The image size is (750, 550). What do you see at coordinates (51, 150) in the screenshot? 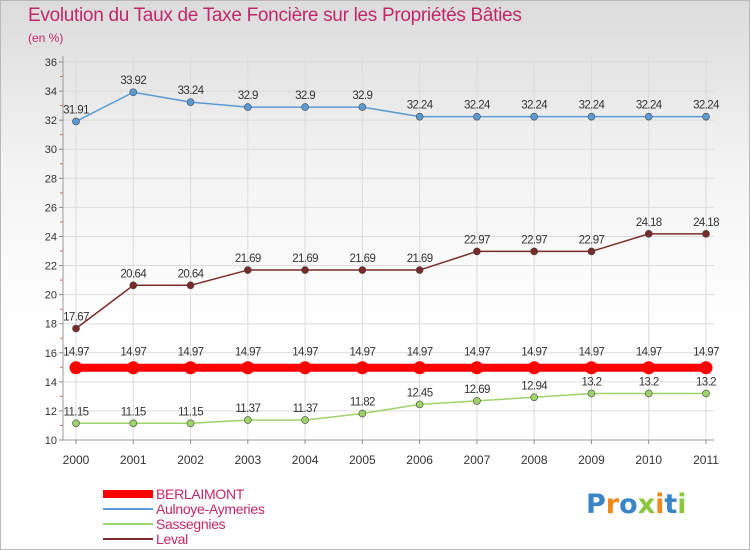
I see `y-tick-label: 30` at bounding box center [51, 150].